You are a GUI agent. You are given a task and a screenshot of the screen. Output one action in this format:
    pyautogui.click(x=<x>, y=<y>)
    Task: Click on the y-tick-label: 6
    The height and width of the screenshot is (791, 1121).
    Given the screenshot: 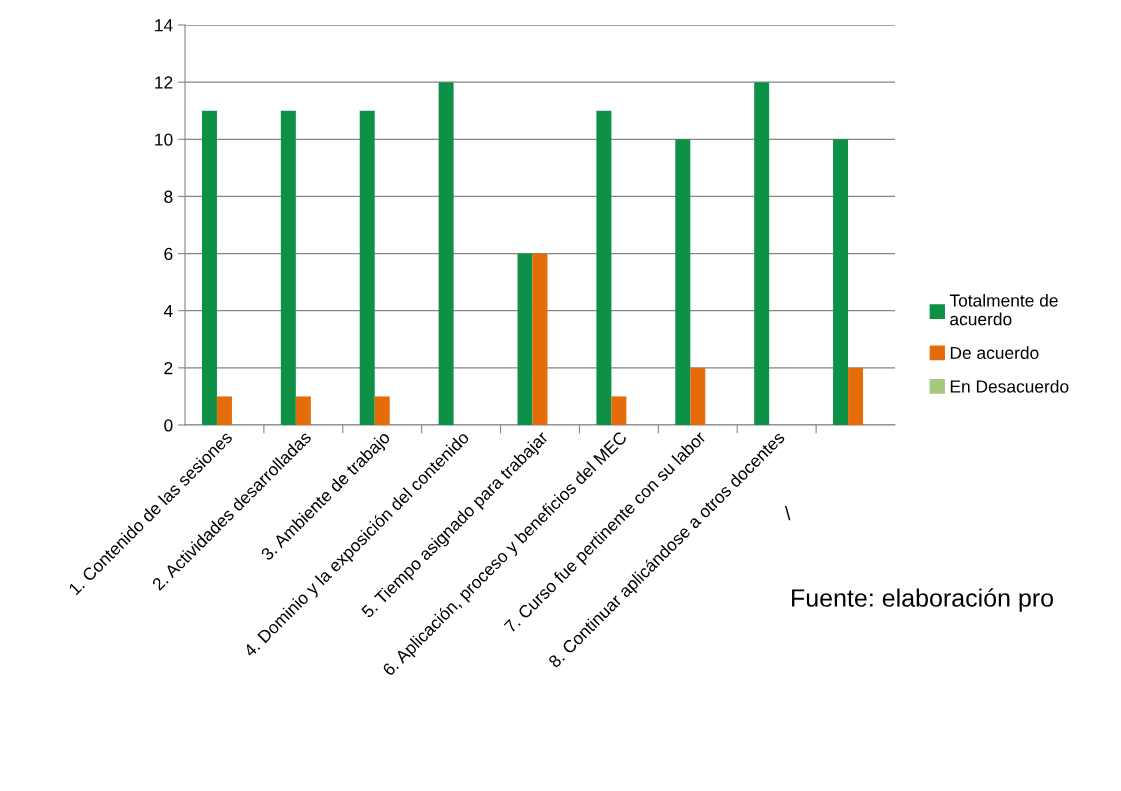 What is the action you would take?
    pyautogui.click(x=168, y=254)
    